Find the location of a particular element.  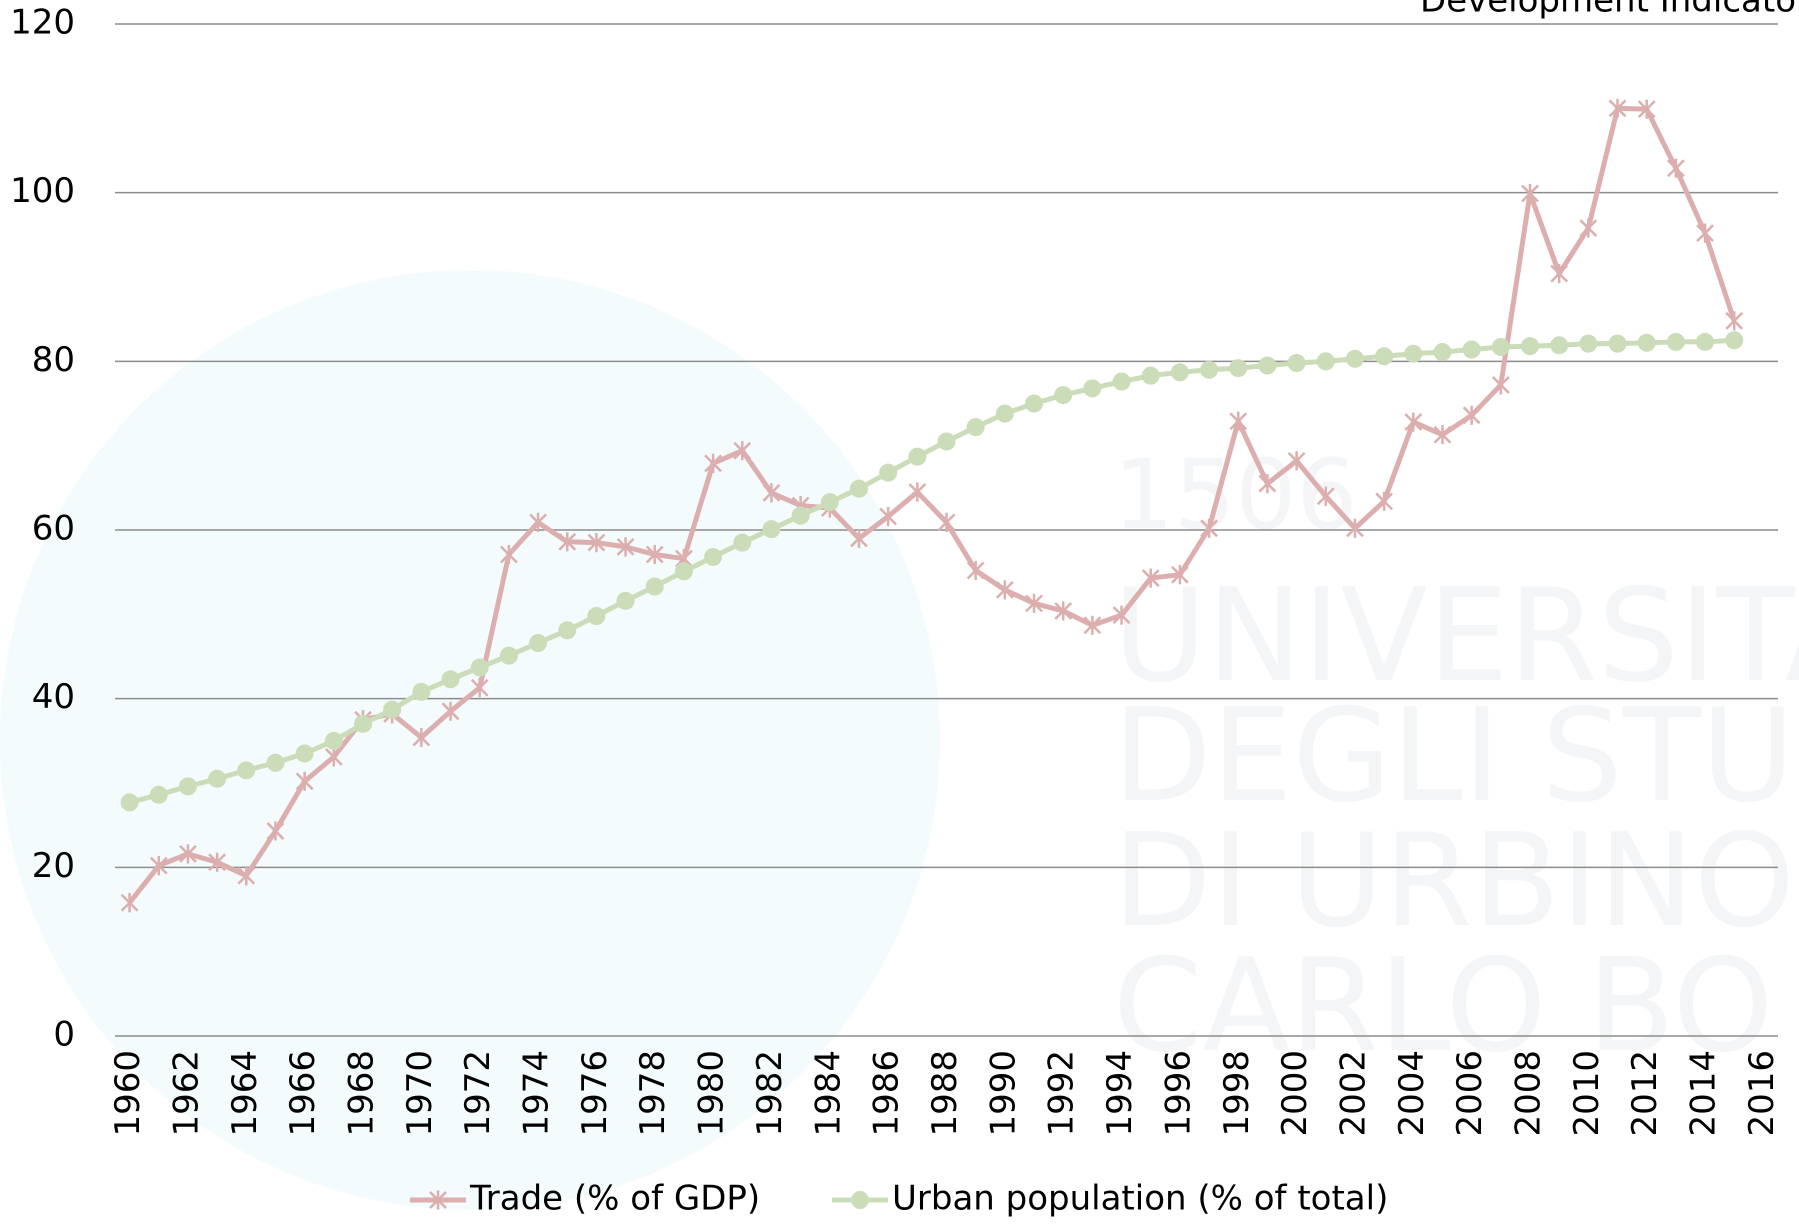

x-tick-label: 2002 is located at coordinates (1353, 1093).